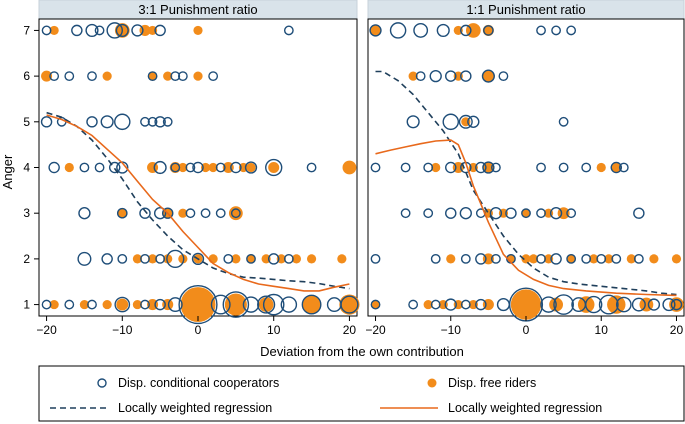 Image resolution: width=685 pixels, height=424 pixels. Describe the element at coordinates (350, 330) in the screenshot. I see `x-tick-label: 20` at that location.